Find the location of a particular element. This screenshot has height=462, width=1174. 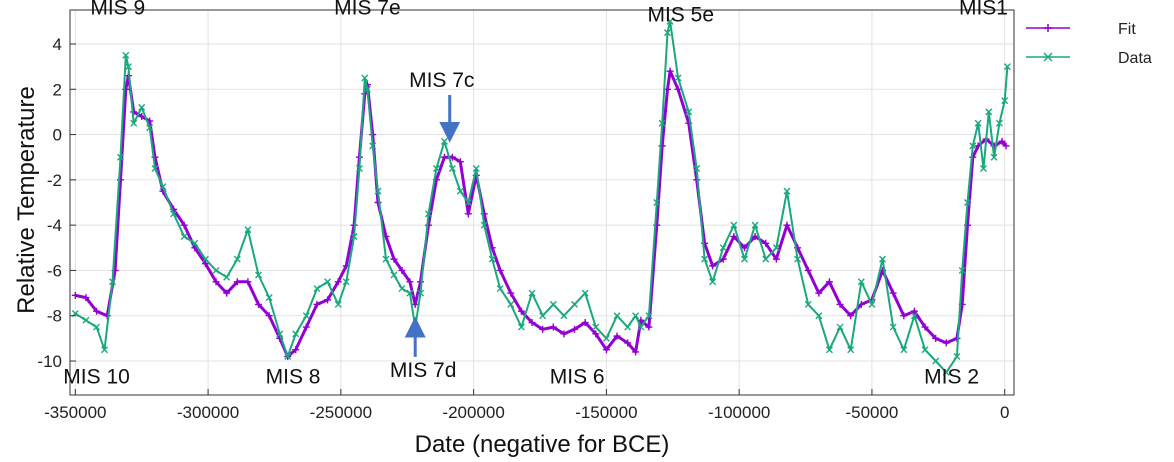

mis-label: MIS 7e is located at coordinates (367, 10).